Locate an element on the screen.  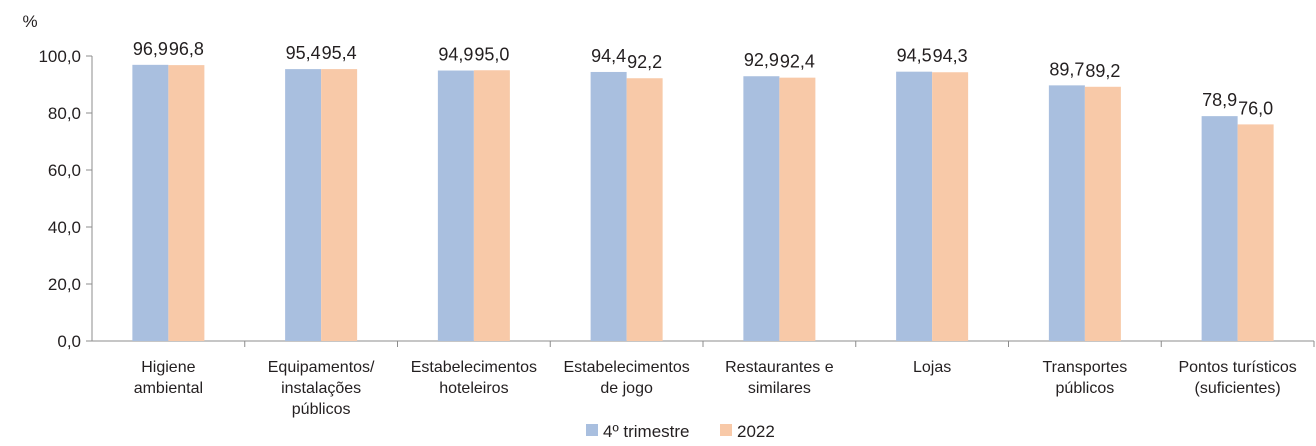
data-label: 94,5 is located at coordinates (914, 56).